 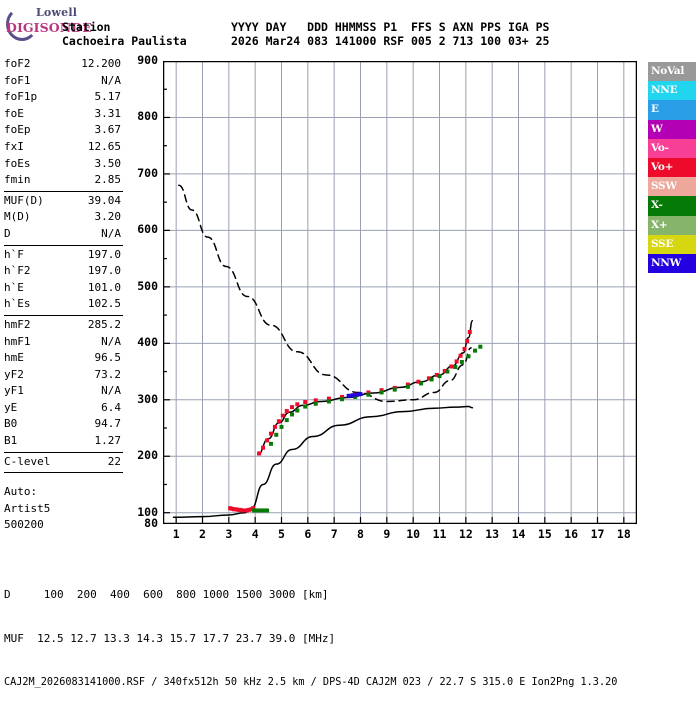 What do you see at coordinates (63, 98) in the screenshot?
I see `param-row: foF1p 5.17` at bounding box center [63, 98].